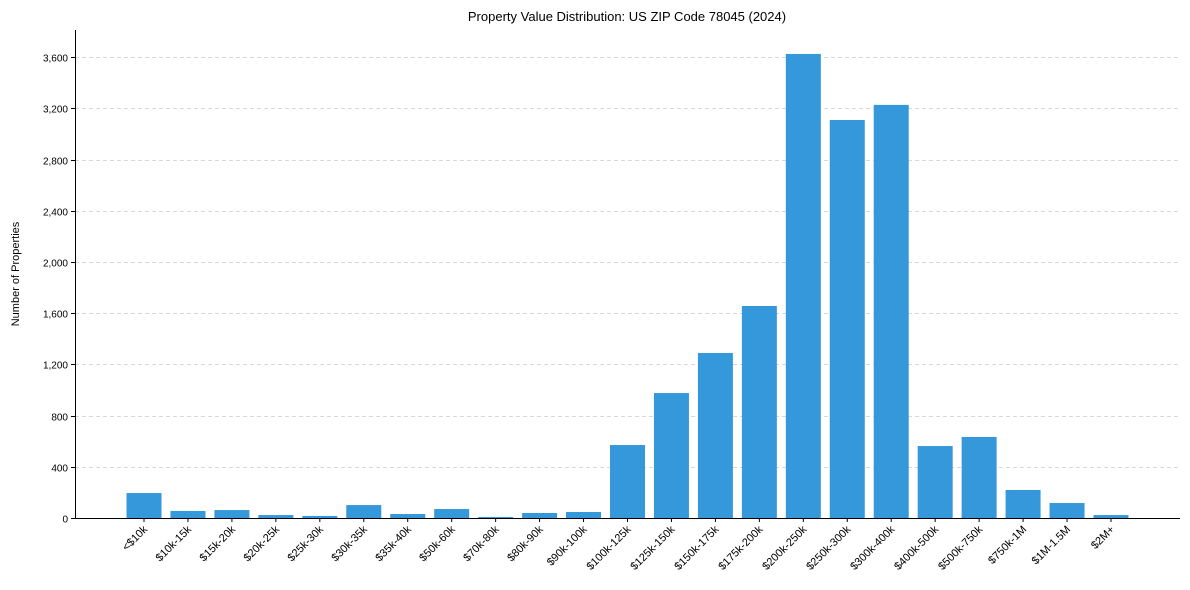 Image resolution: width=1190 pixels, height=590 pixels. I want to click on x-tick-label: $150k-175k, so click(696, 547).